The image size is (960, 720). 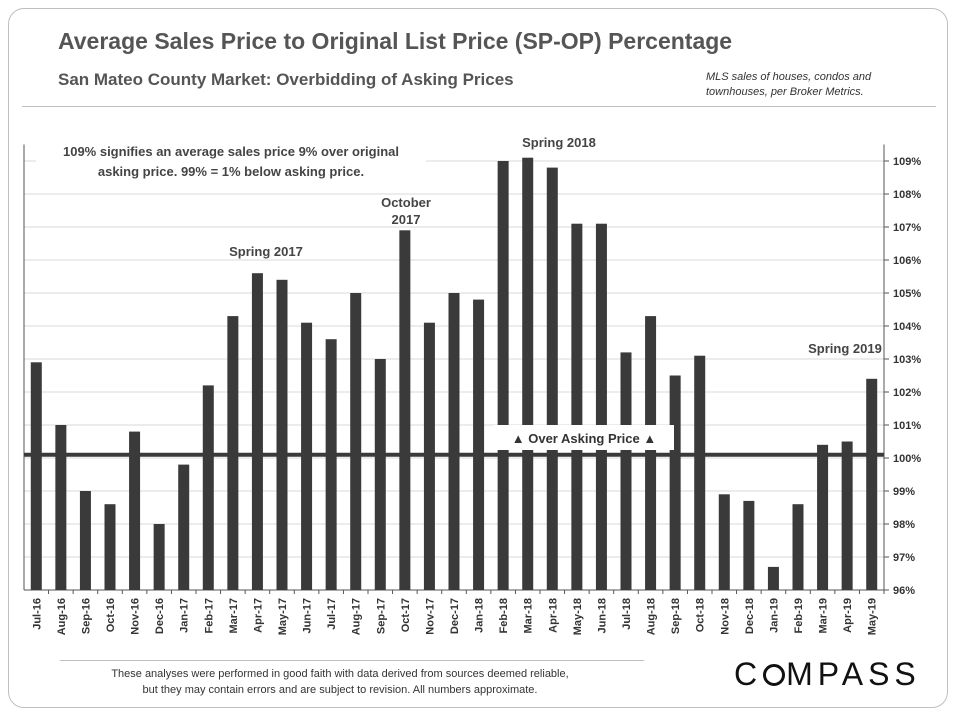 I want to click on x-tick-label: Apr-19, so click(x=848, y=615).